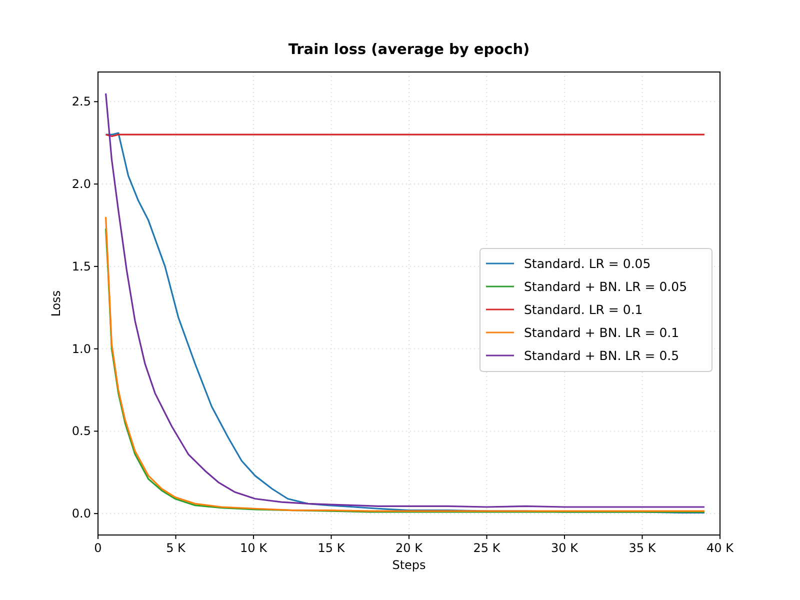 The image size is (800, 600). I want to click on legend-label: Standard + BN. LR = 0.5, so click(602, 355).